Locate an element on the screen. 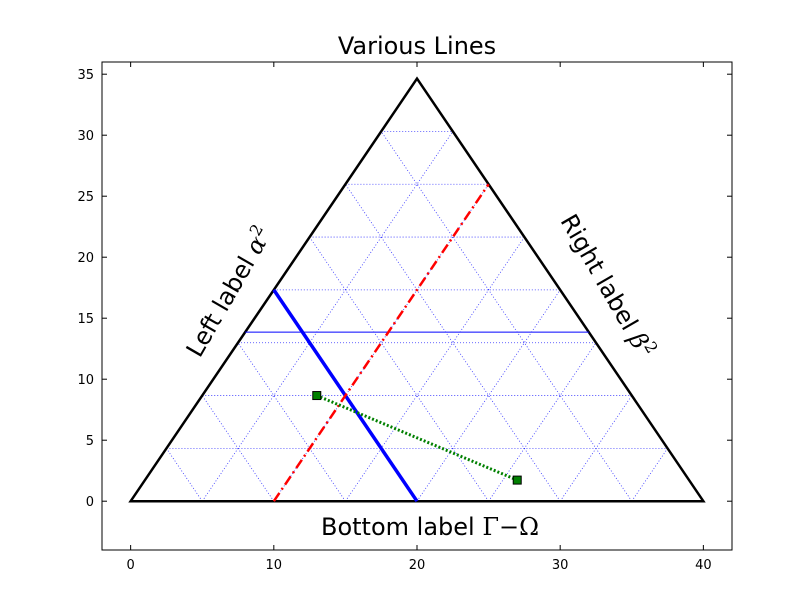  x-tick-label: 40 is located at coordinates (703, 565).